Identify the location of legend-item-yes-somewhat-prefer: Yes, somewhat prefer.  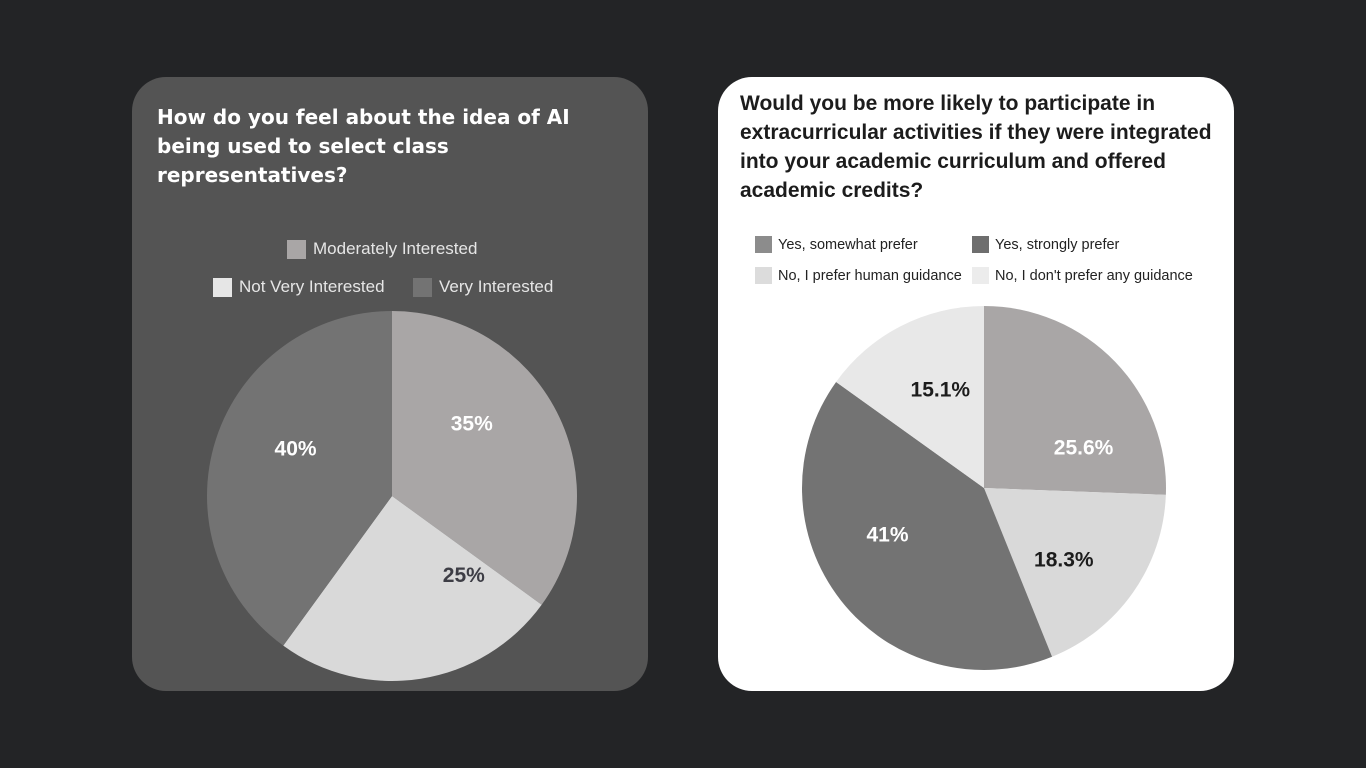
(836, 244).